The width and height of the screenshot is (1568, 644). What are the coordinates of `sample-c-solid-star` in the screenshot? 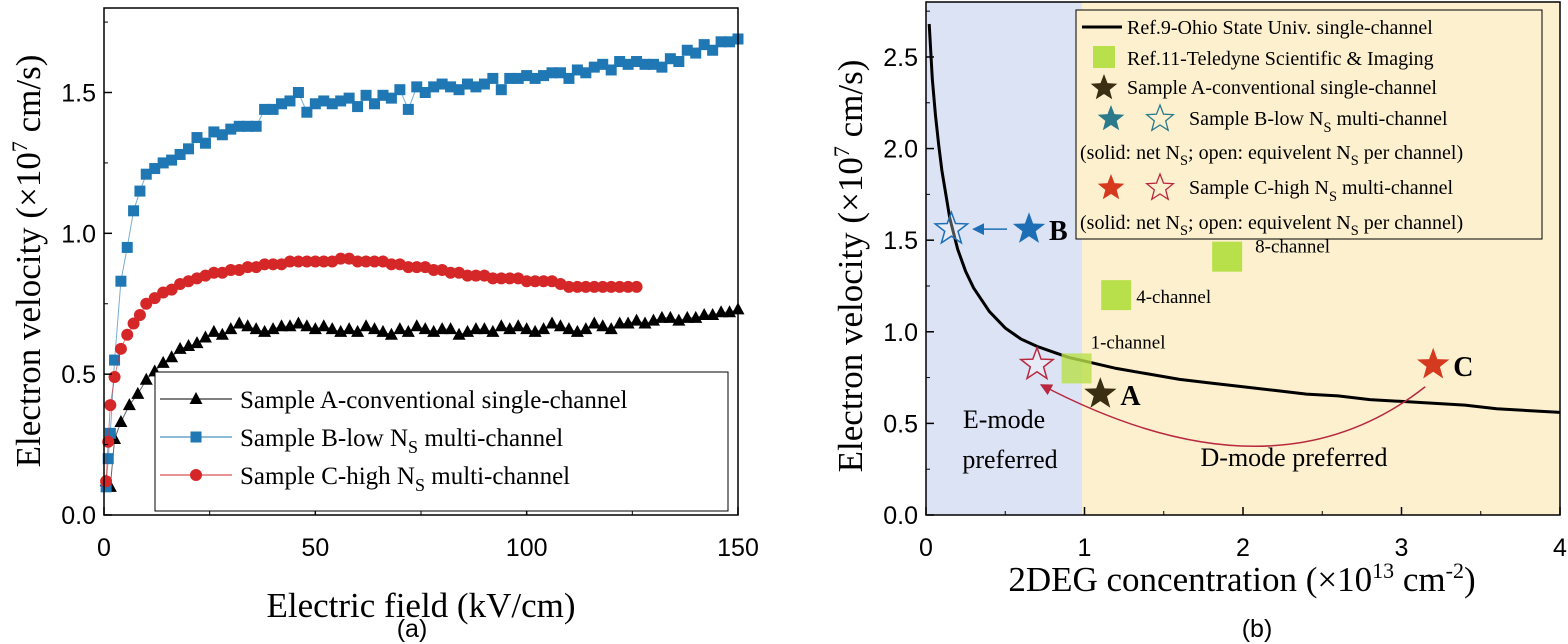 It's located at (1433, 363).